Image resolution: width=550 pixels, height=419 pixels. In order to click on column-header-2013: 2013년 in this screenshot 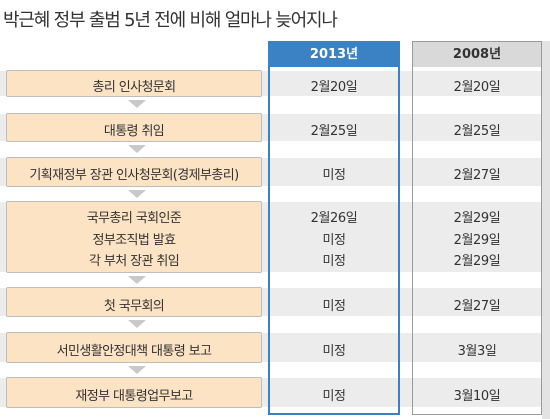, I will do `click(334, 55)`.